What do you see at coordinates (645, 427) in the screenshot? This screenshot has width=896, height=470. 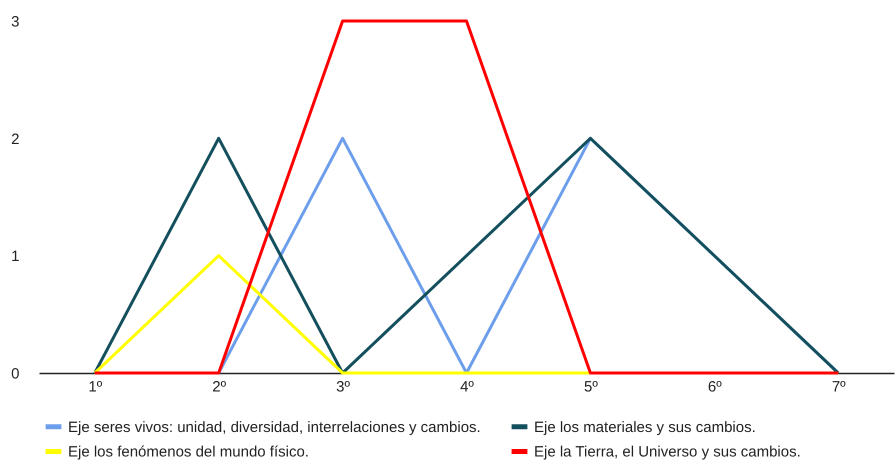 I see `legend-label: Eje los materiales y sus cambios.` at bounding box center [645, 427].